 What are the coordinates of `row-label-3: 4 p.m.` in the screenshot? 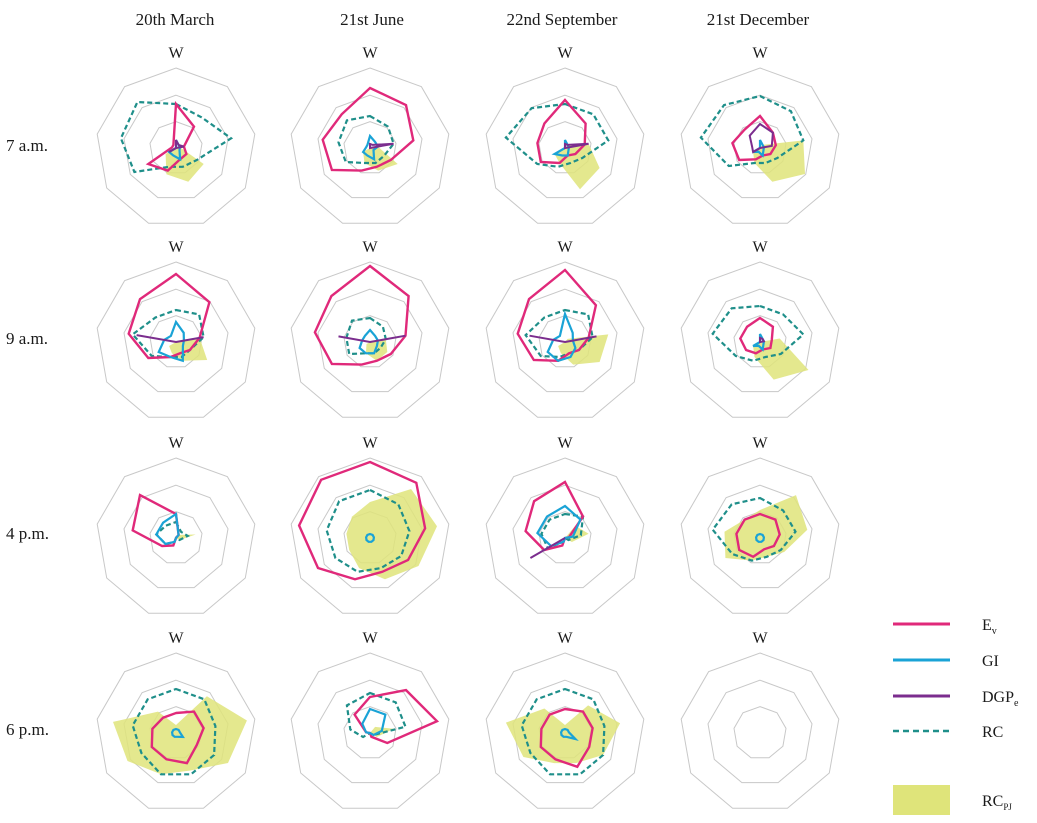 It's located at (27, 533).